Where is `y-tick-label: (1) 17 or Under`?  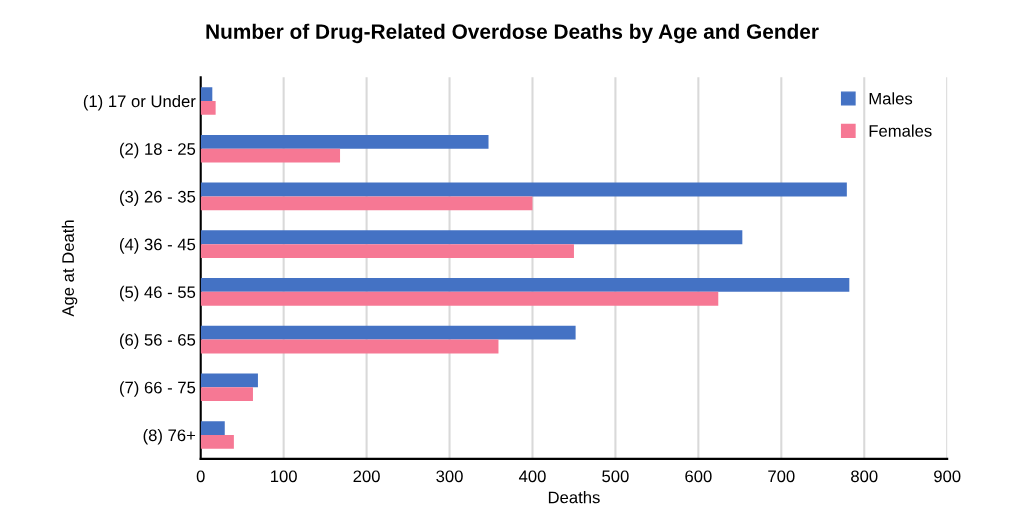
y-tick-label: (1) 17 or Under is located at coordinates (139, 102).